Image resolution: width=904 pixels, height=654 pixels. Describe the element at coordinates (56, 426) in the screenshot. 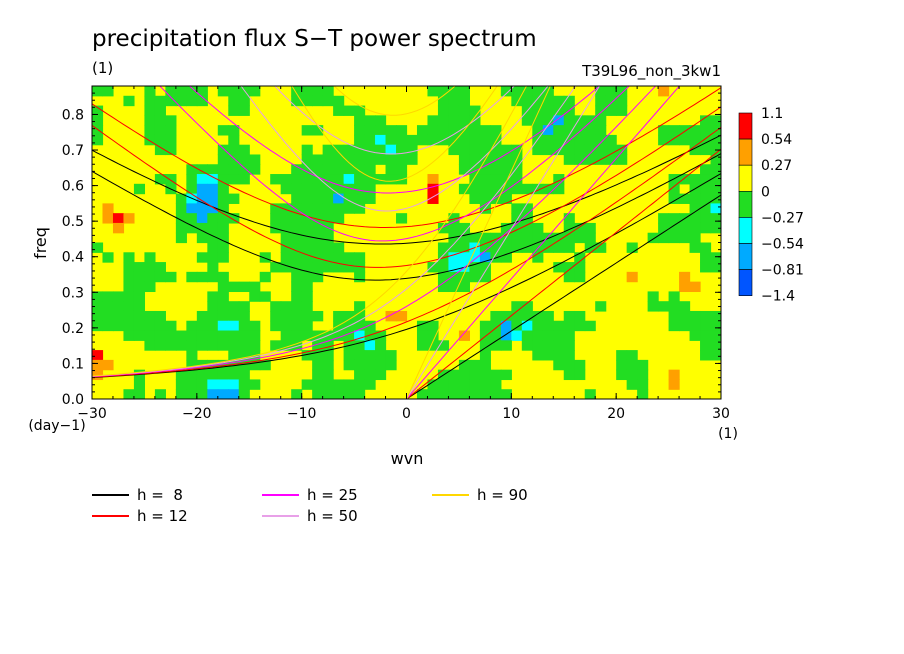

I see `y-unit-label: (day−1)` at that location.